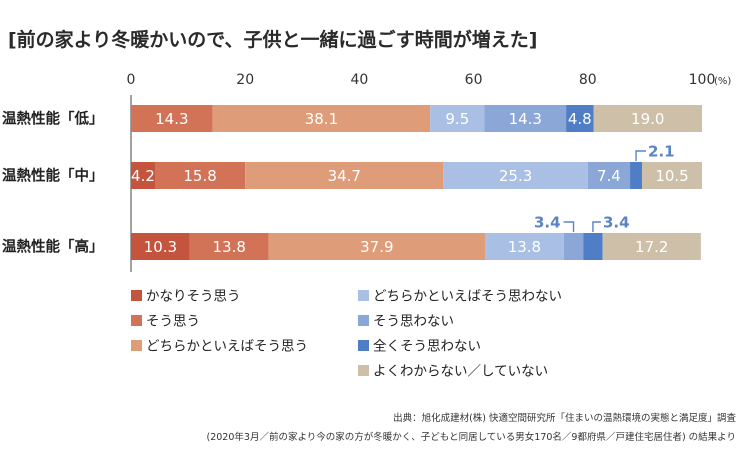 This screenshot has height=465, width=740. I want to click on segment-value-label: 17.2, so click(651, 247).